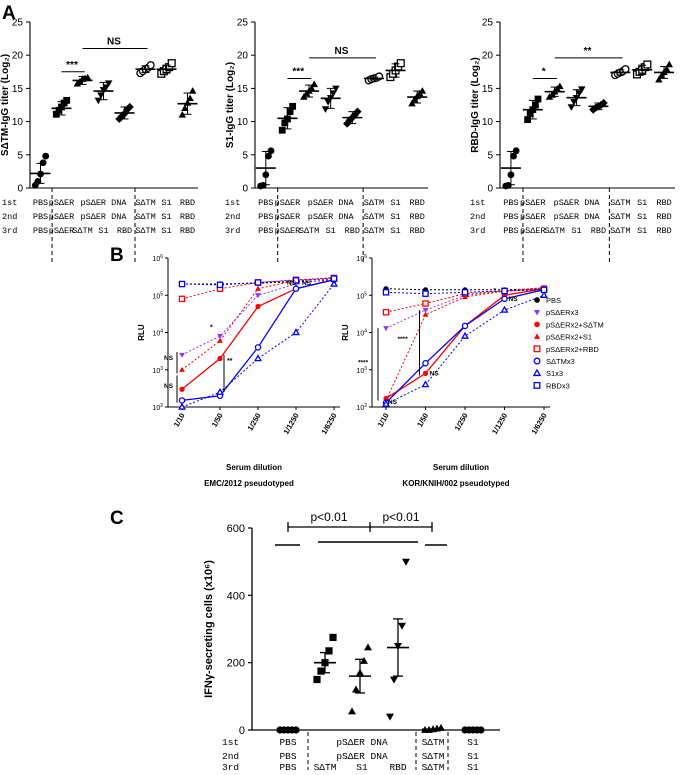  What do you see at coordinates (575, 324) in the screenshot?
I see `legend-label: pSΔERx2+SΔTM` at bounding box center [575, 324].